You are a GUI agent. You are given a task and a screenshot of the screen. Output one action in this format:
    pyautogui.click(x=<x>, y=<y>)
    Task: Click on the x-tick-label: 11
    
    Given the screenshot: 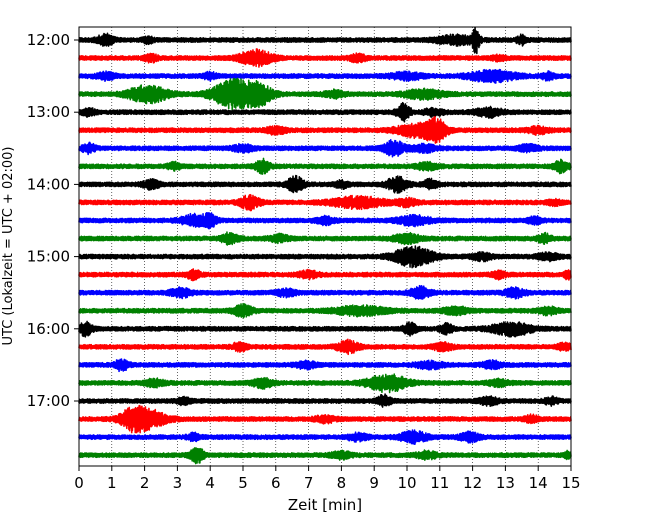 What is the action you would take?
    pyautogui.click(x=439, y=483)
    